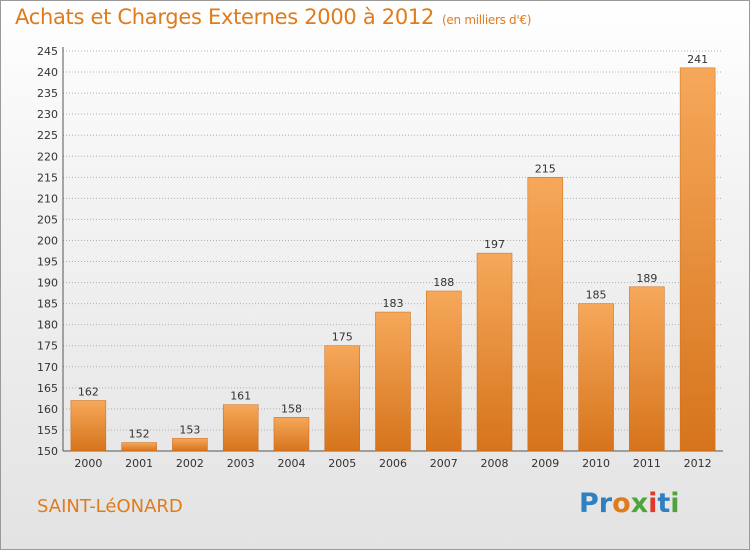 The width and height of the screenshot is (750, 551). I want to click on y-tick-label: 150, so click(47, 451).